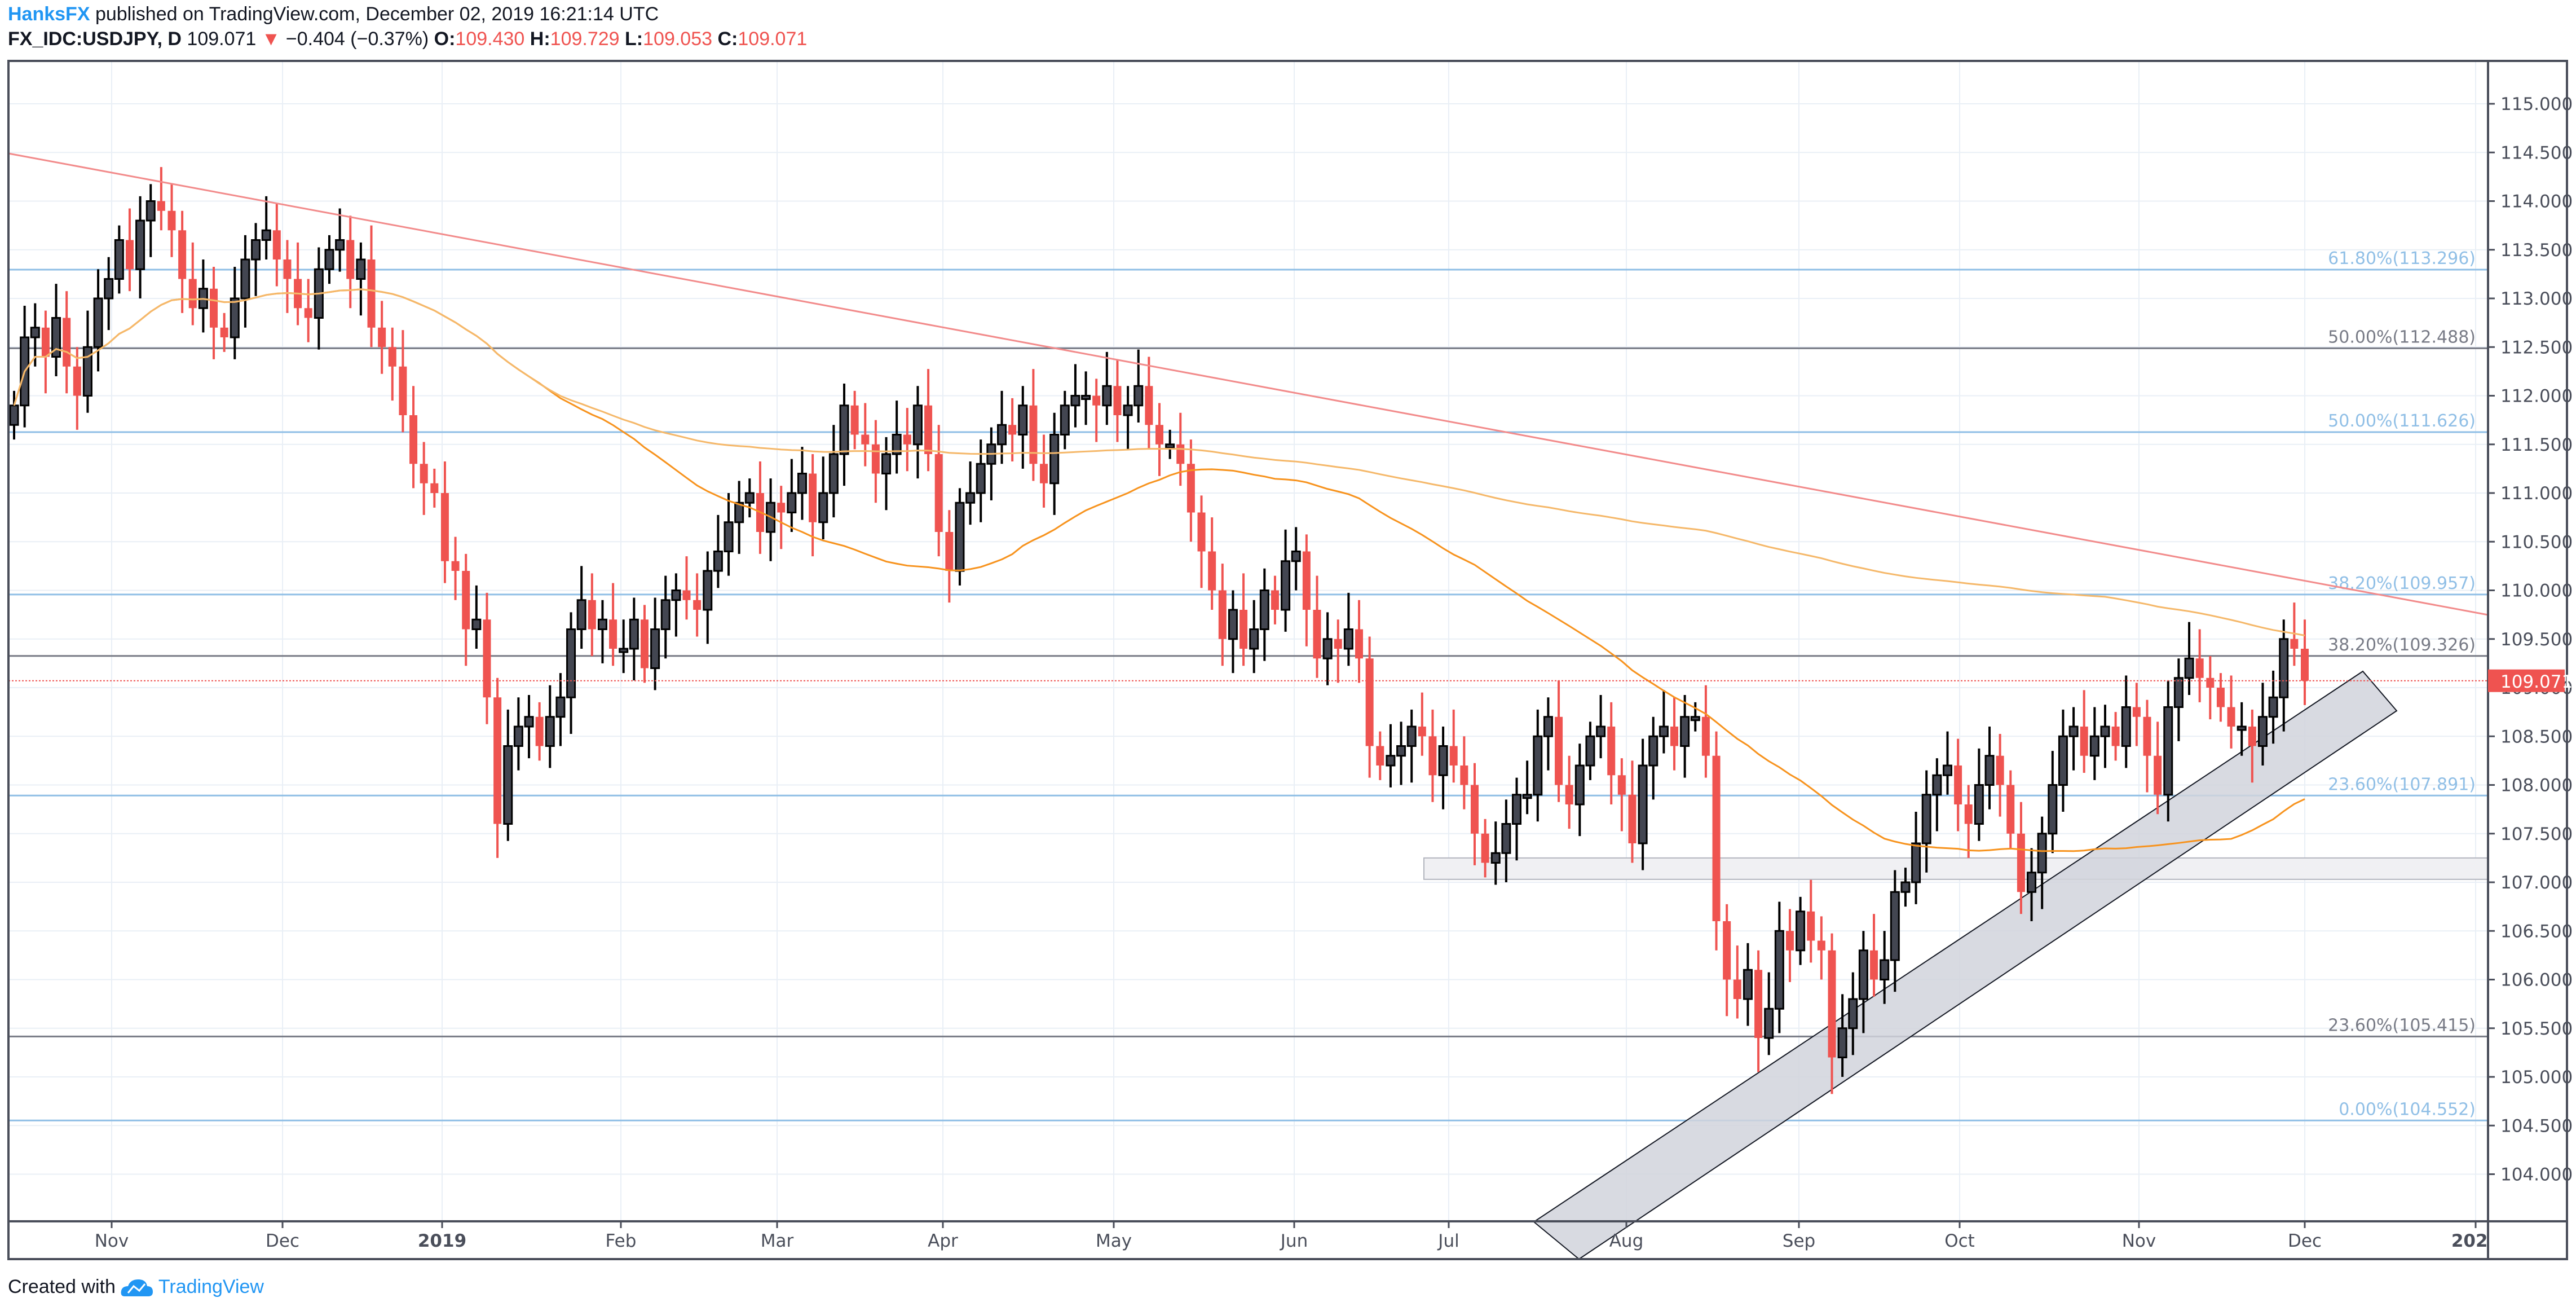 This screenshot has width=2576, height=1311. What do you see at coordinates (2402, 583) in the screenshot?
I see `fib-level-label: 38.20%(109.957)` at bounding box center [2402, 583].